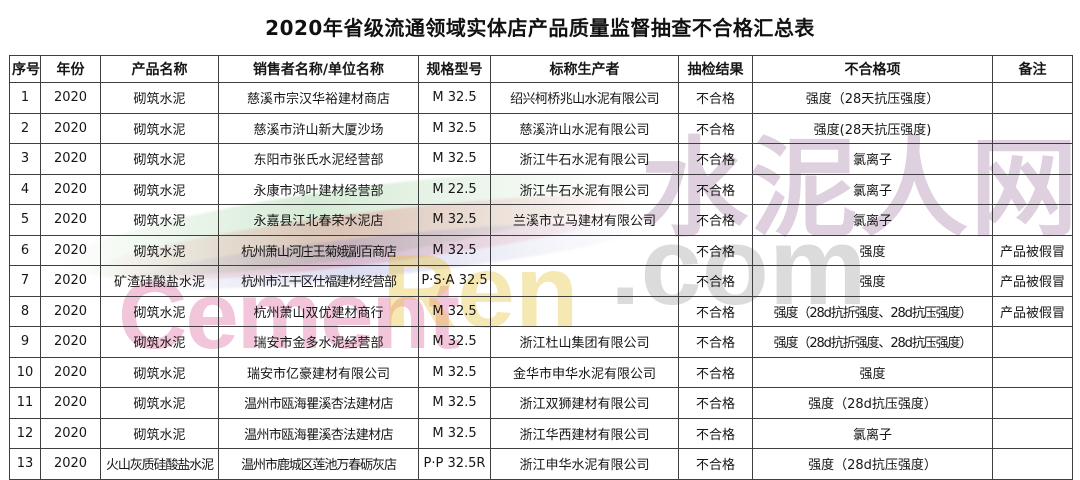 The height and width of the screenshot is (480, 1080). What do you see at coordinates (318, 69) in the screenshot?
I see `column-header-seller: 销售者名称/单位名称` at bounding box center [318, 69].